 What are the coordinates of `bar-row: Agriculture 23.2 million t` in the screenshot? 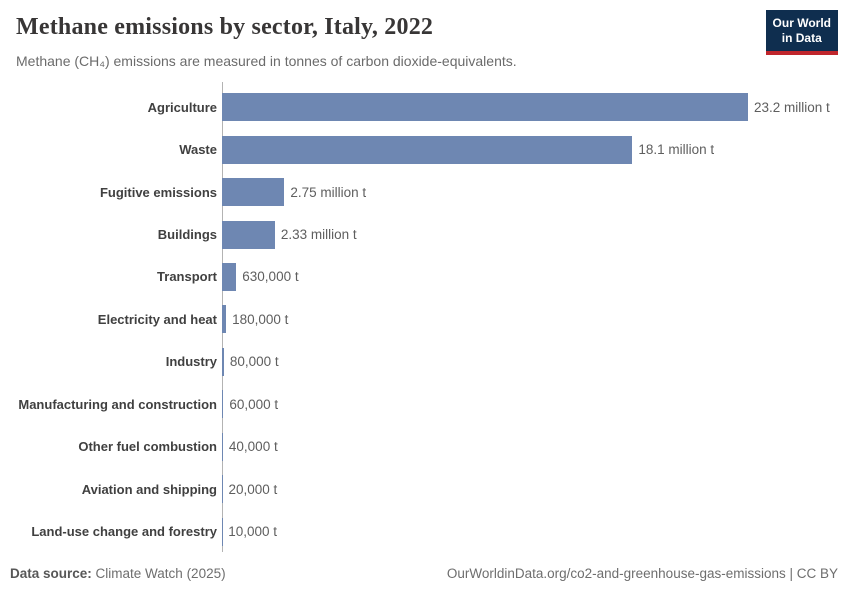 It's located at (425, 107).